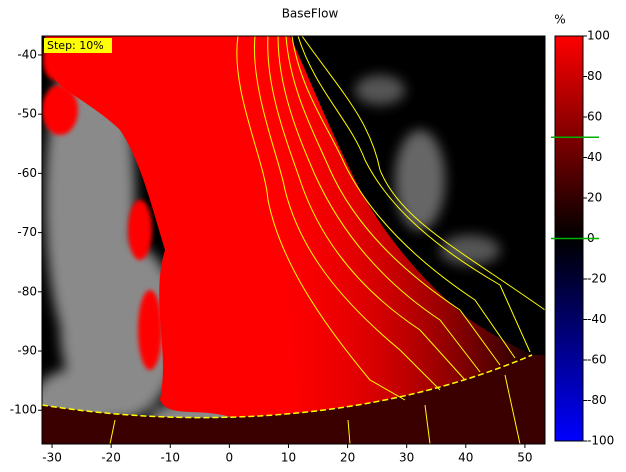 This screenshot has height=472, width=626. I want to click on x-tick-label: -10, so click(170, 458).